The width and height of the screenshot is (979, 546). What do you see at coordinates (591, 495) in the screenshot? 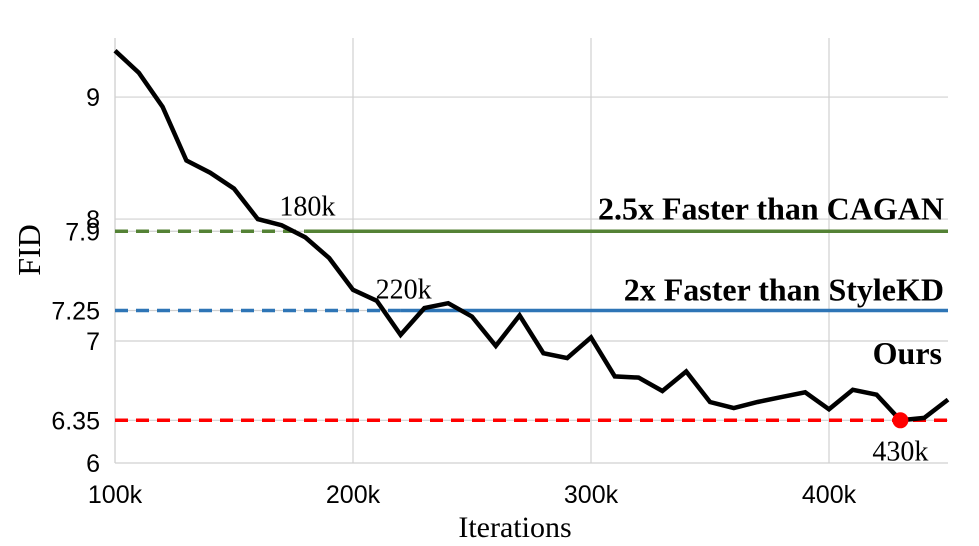
I see `x-tick-label: 300k` at bounding box center [591, 495].